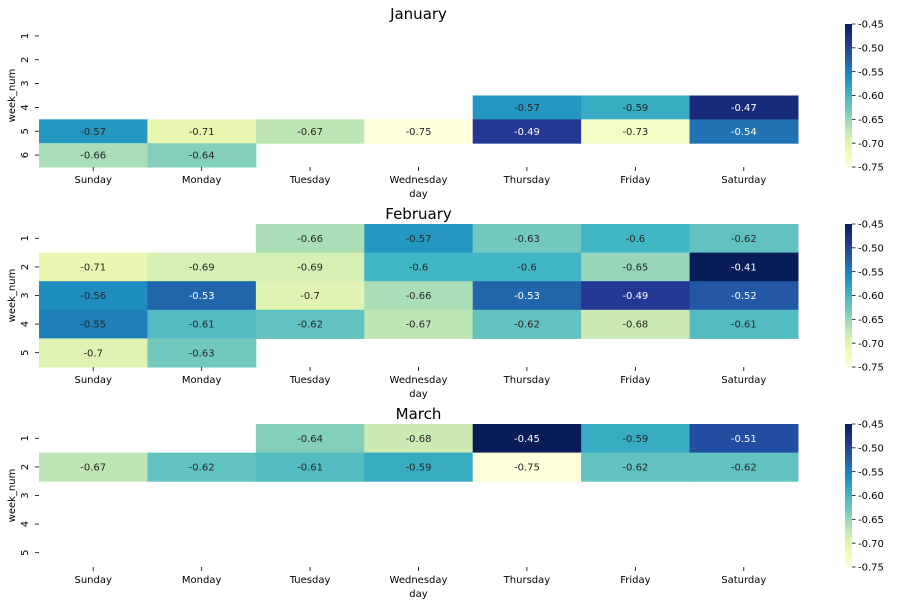  What do you see at coordinates (419, 180) in the screenshot?
I see `x-tick-label: Wednesday` at bounding box center [419, 180].